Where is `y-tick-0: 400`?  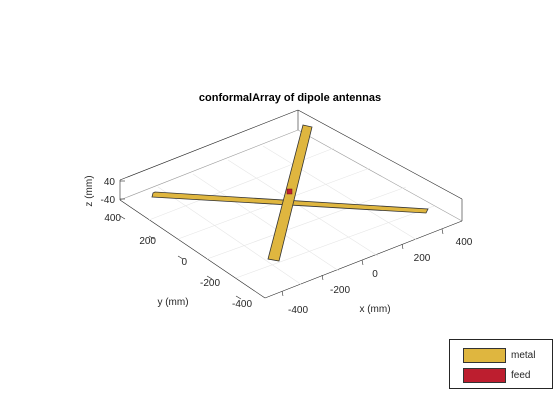 y-tick-0: 400 is located at coordinates (112, 218).